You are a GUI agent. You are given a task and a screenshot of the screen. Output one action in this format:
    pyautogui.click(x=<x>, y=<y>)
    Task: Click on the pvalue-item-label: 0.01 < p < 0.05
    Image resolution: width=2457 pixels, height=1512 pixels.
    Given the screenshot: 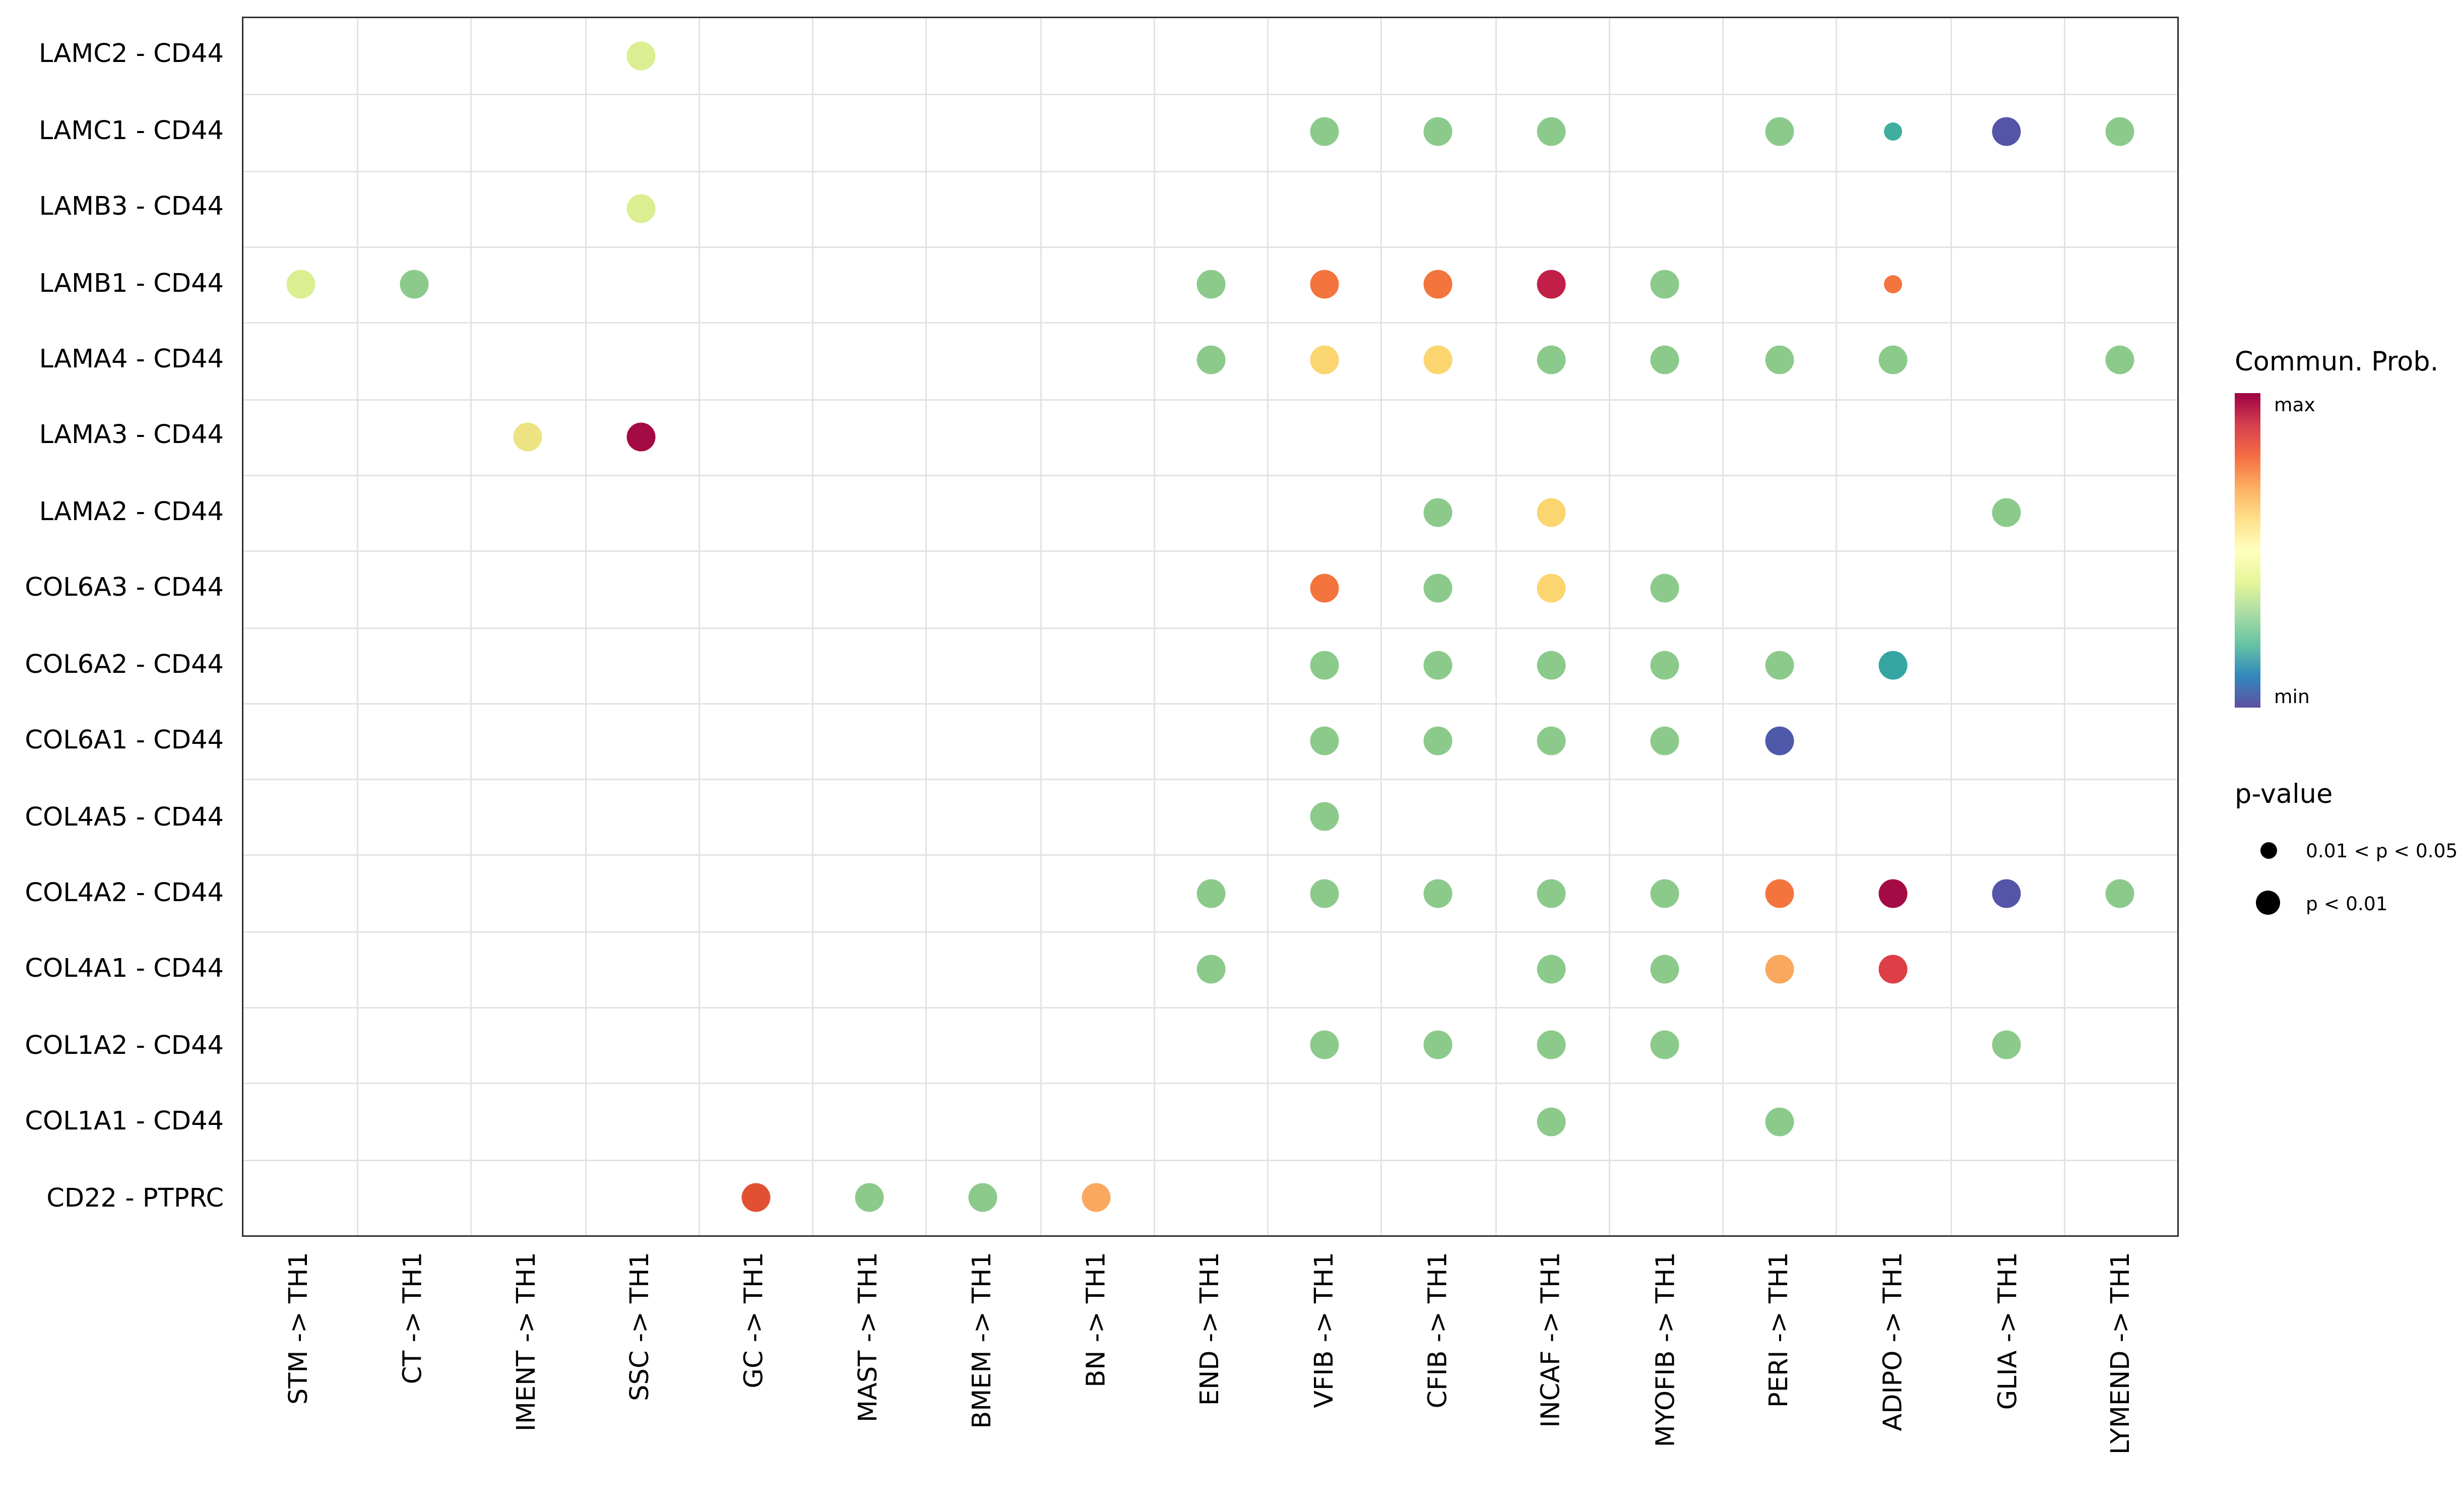 What is the action you would take?
    pyautogui.click(x=2381, y=850)
    